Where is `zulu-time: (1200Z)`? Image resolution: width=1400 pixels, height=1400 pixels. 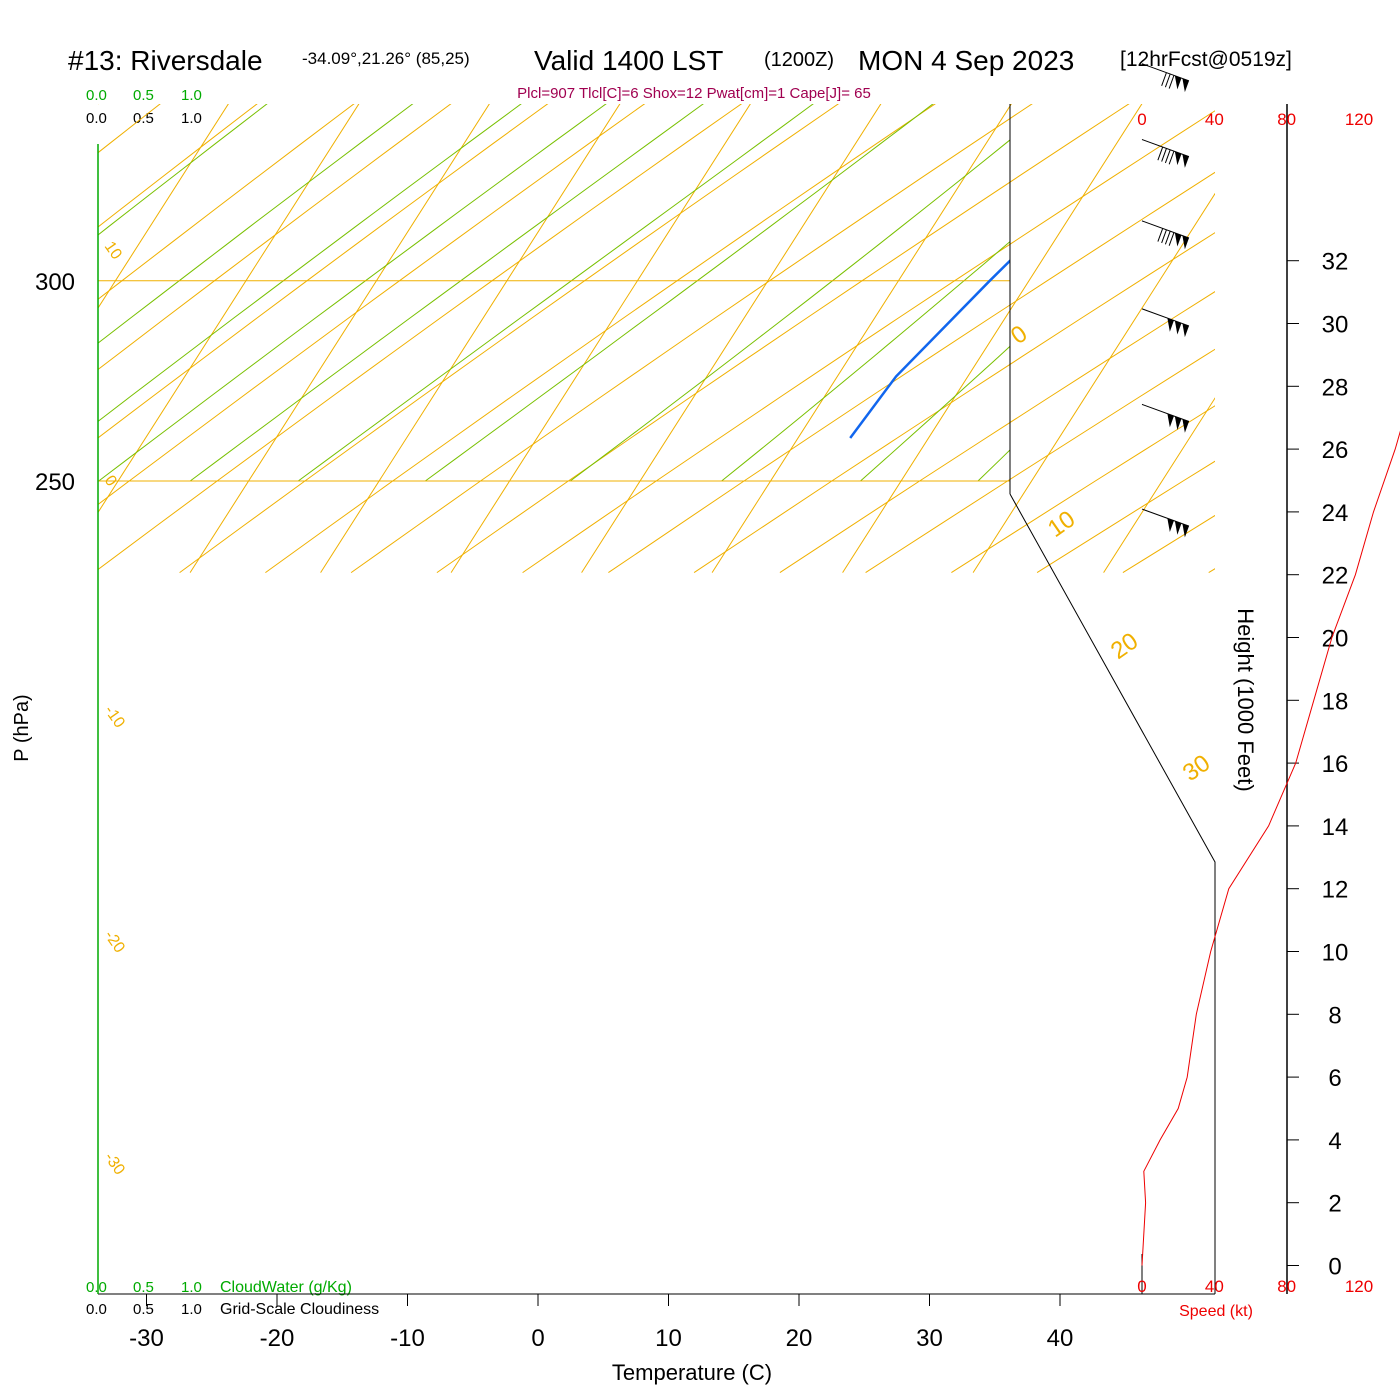 zulu-time: (1200Z) is located at coordinates (799, 60).